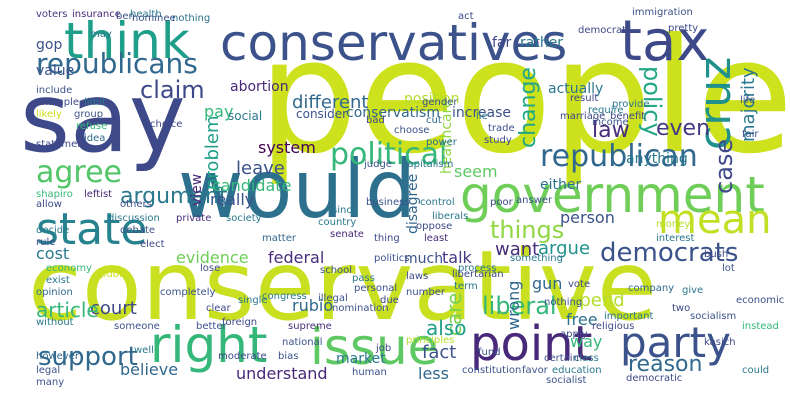 The image size is (790, 400). I want to click on cloud-word: reason, so click(665, 364).